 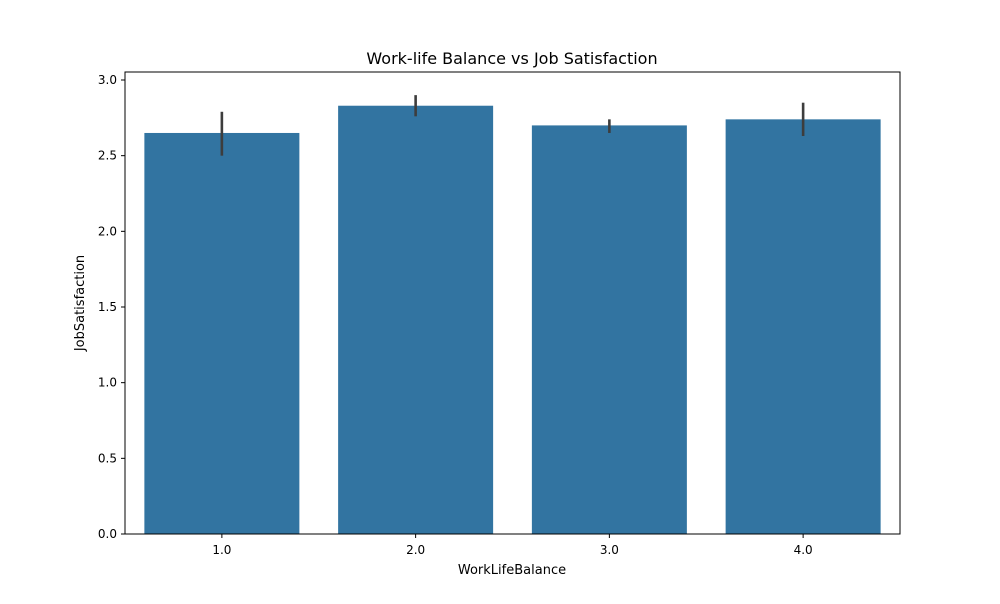 What do you see at coordinates (107, 80) in the screenshot?
I see `y-tick-label: 3.0` at bounding box center [107, 80].